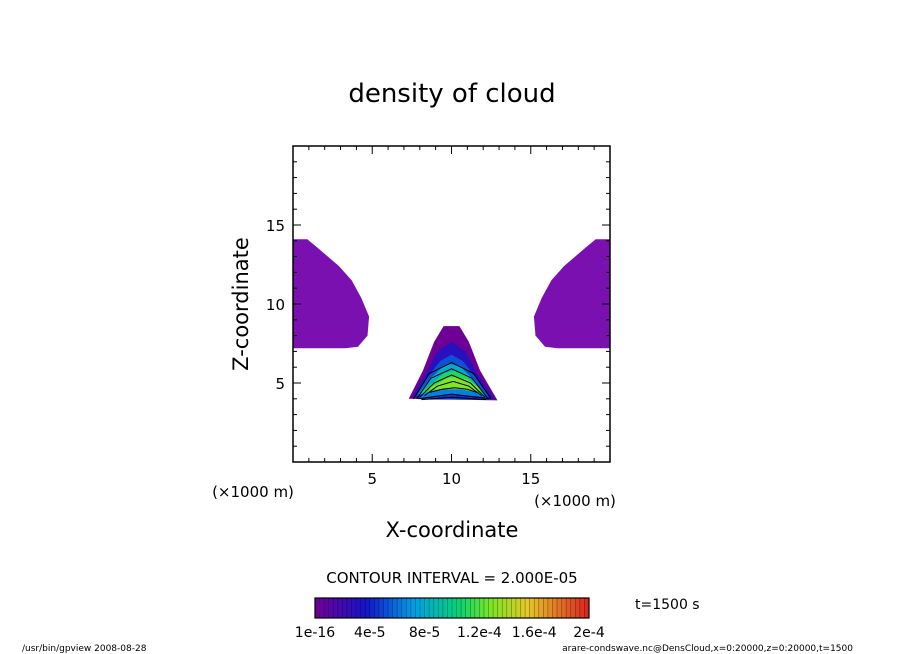  What do you see at coordinates (667, 605) in the screenshot?
I see `time-label: t=1500 s` at bounding box center [667, 605].